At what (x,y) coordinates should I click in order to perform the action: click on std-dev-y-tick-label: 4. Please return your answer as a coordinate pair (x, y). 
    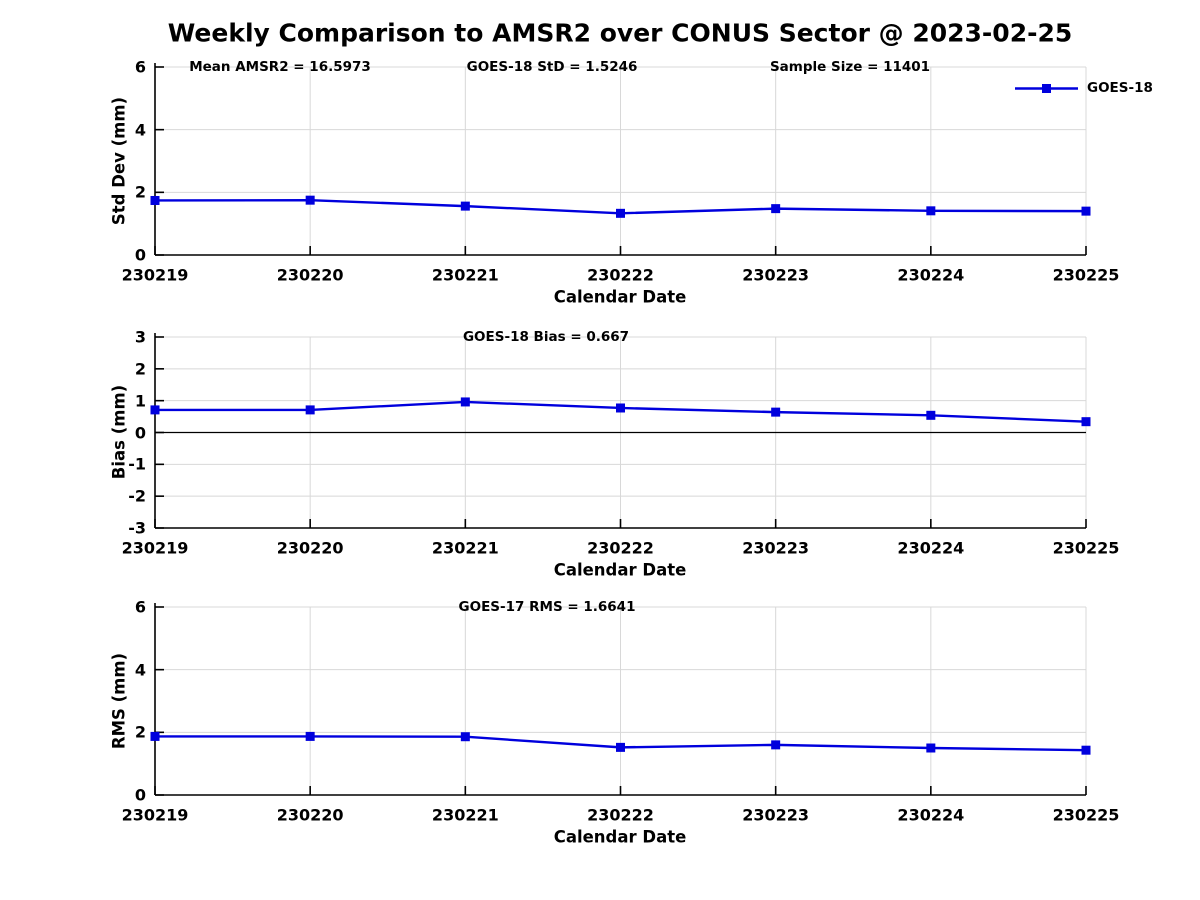
    Looking at the image, I should click on (140, 130).